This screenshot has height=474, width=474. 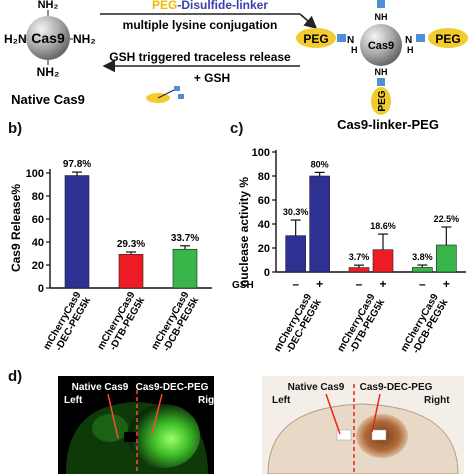 What do you see at coordinates (200, 57) in the screenshot?
I see `reverse-arrow-label: GSH triggered traceless release` at bounding box center [200, 57].